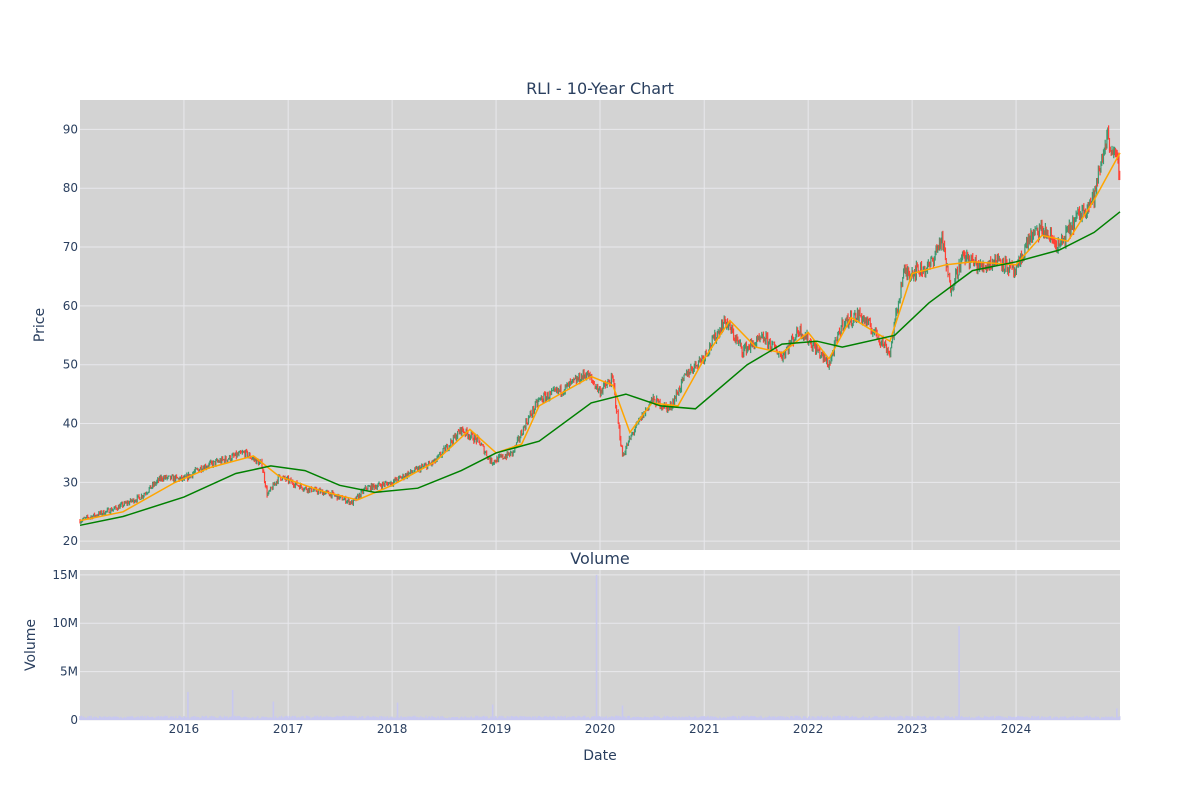 The height and width of the screenshot is (800, 1200). What do you see at coordinates (31, 645) in the screenshot?
I see `volume-axis-title: Volume` at bounding box center [31, 645].